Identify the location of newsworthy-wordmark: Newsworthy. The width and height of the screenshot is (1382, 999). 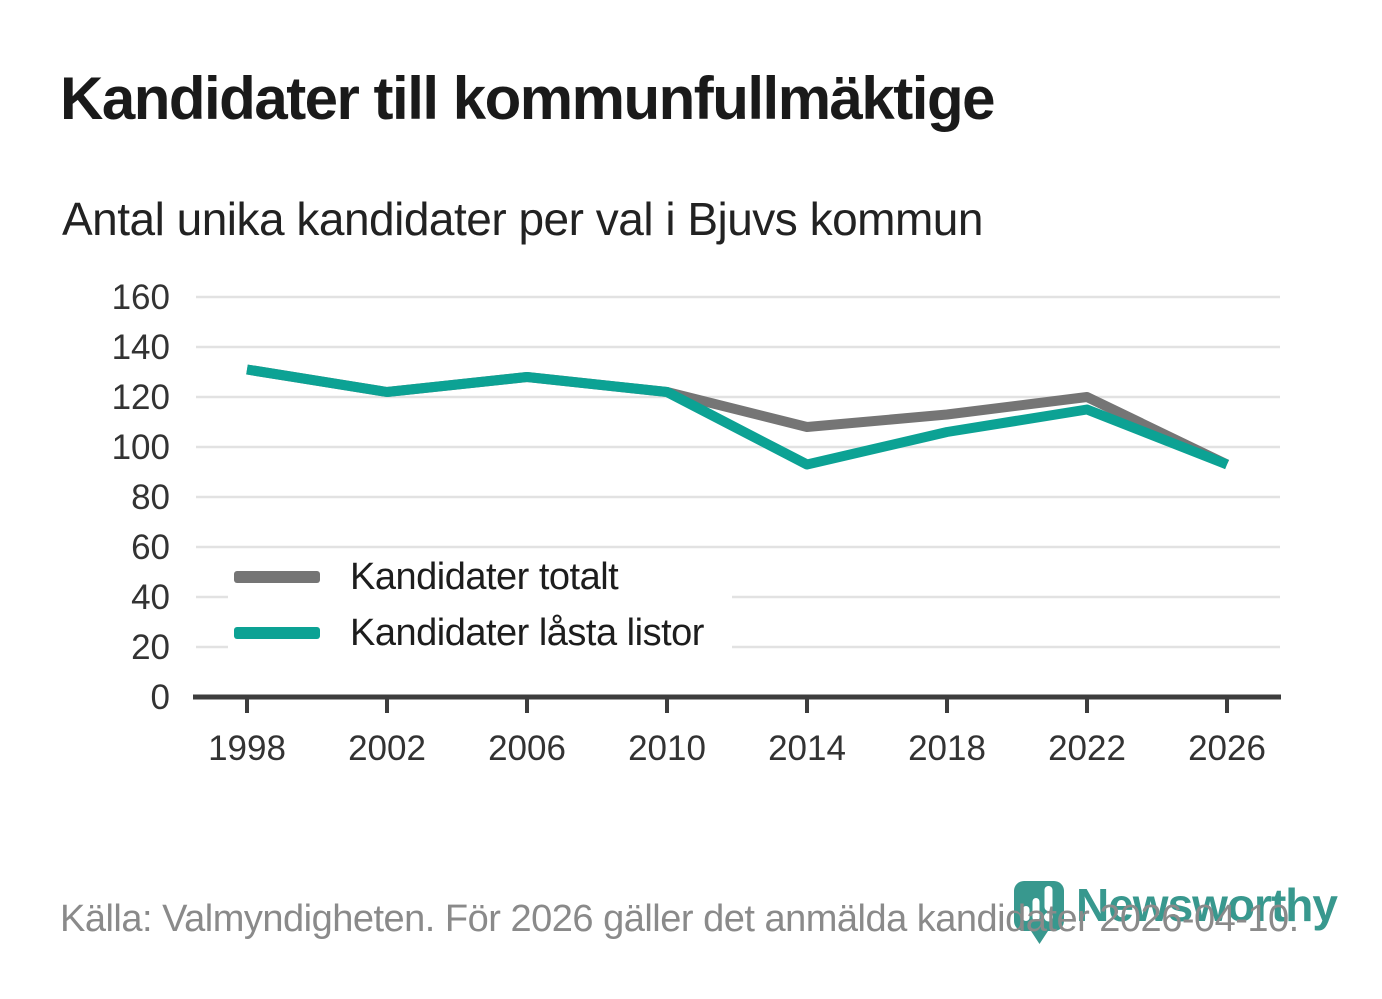
(1207, 905).